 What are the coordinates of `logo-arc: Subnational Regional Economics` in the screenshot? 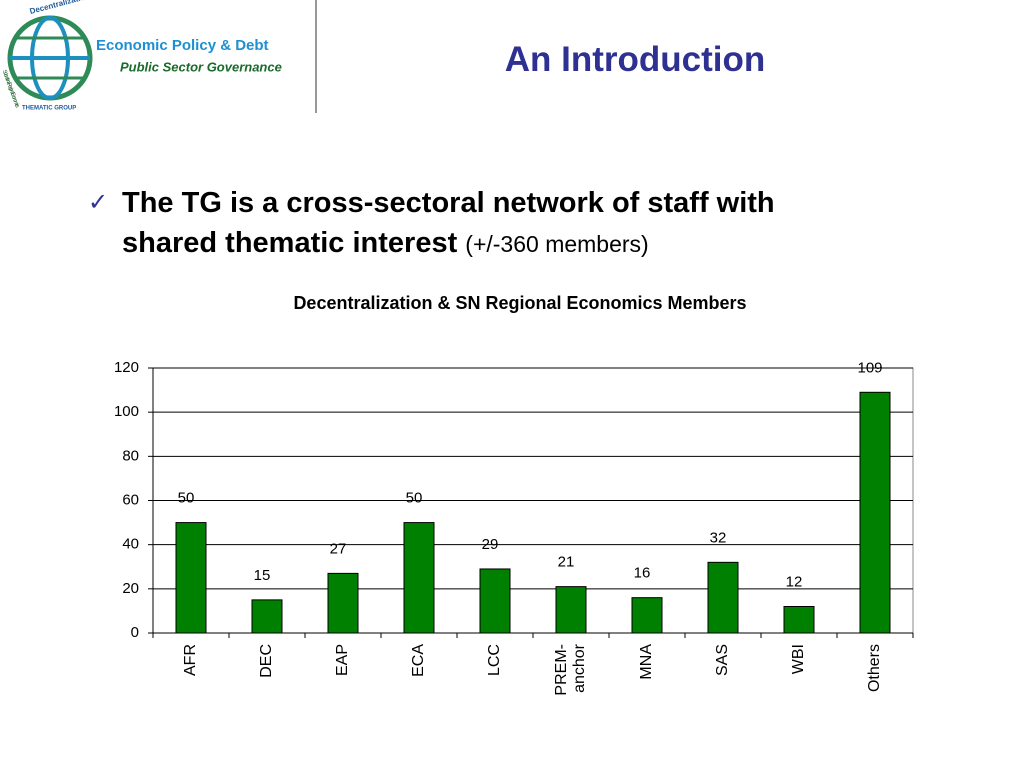 It's located at (10, 89).